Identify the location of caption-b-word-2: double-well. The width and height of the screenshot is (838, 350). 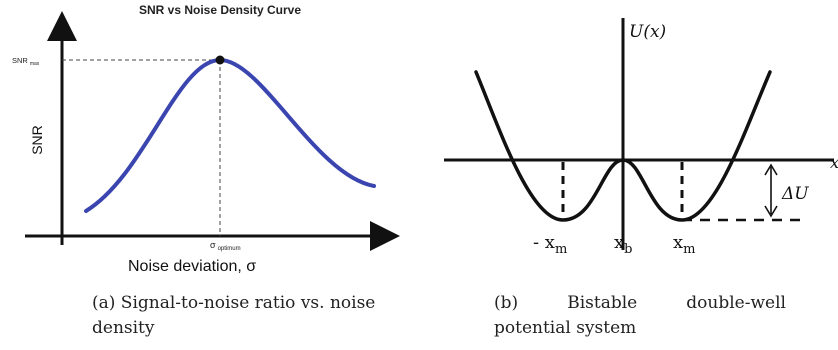
(736, 303).